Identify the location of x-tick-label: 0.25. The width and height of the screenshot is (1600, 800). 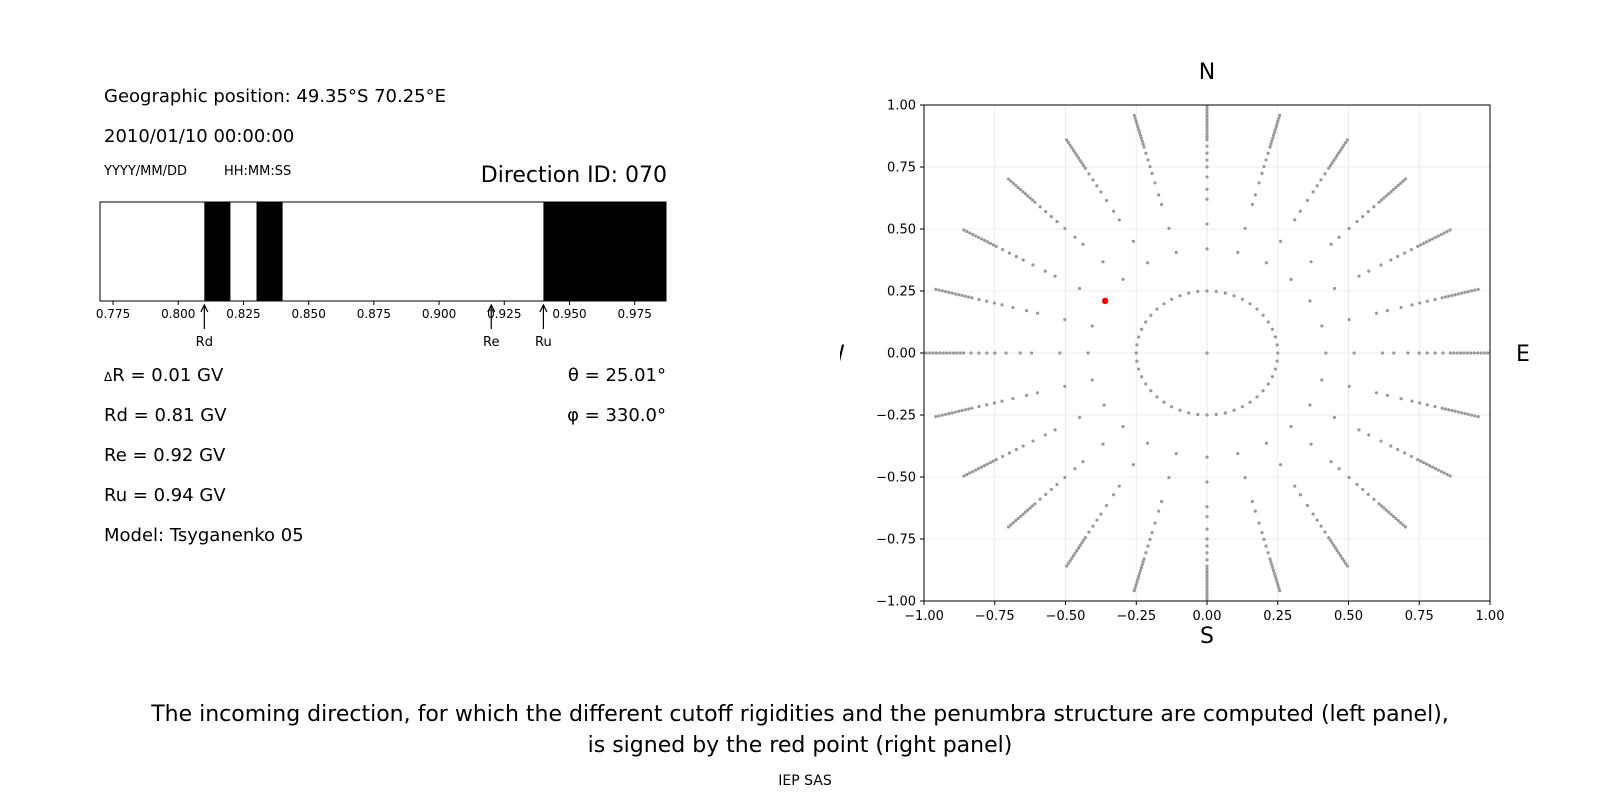
(1277, 616).